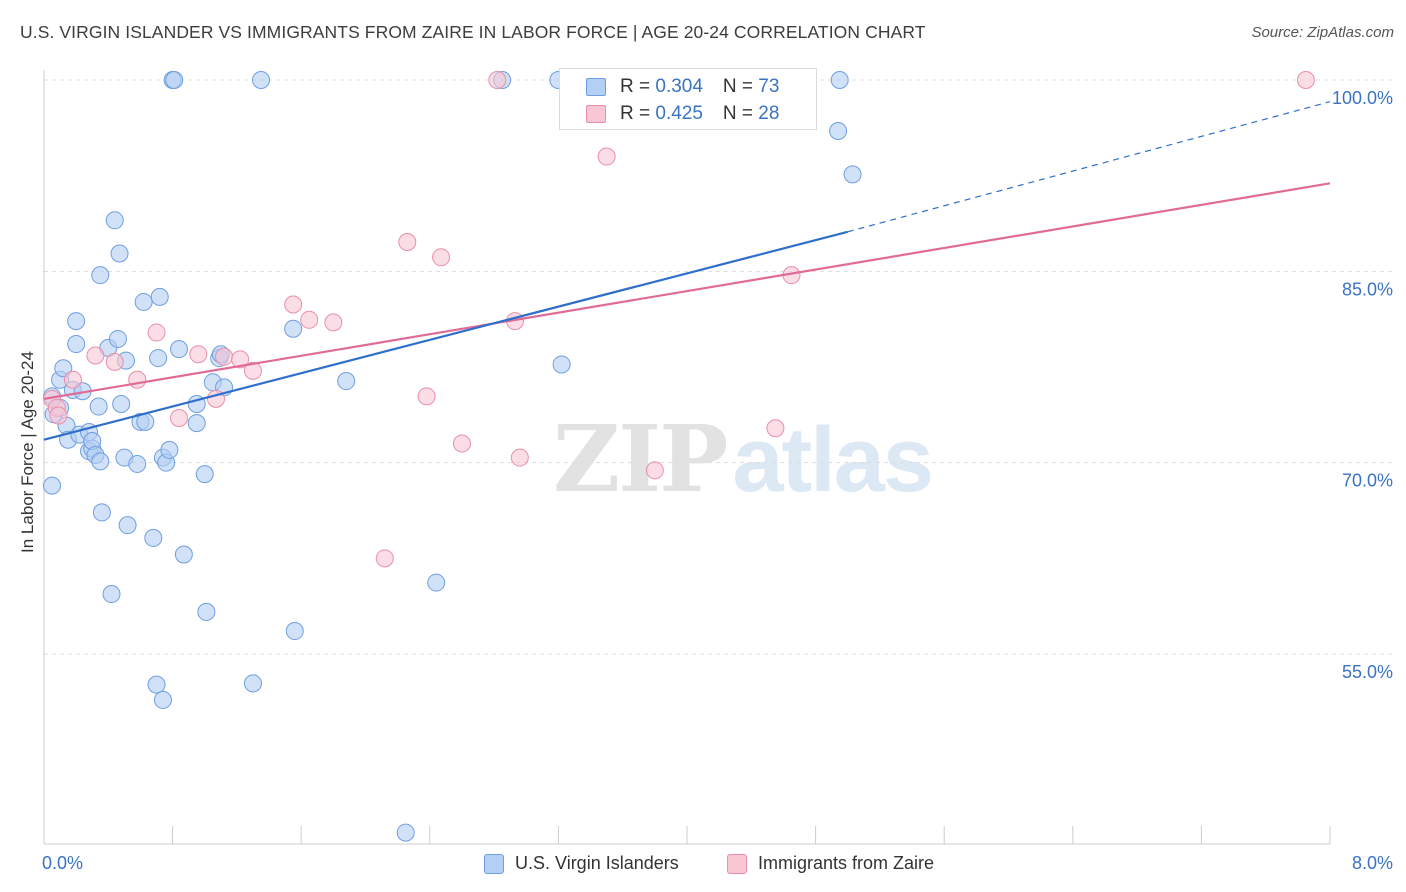 This screenshot has height=892, width=1406. I want to click on r-value: 0.304, so click(679, 86).